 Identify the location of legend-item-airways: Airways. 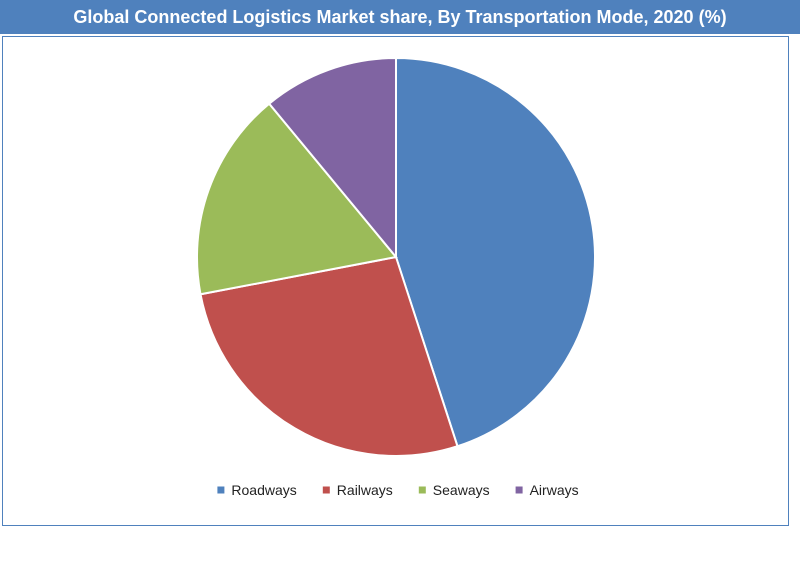
(547, 490).